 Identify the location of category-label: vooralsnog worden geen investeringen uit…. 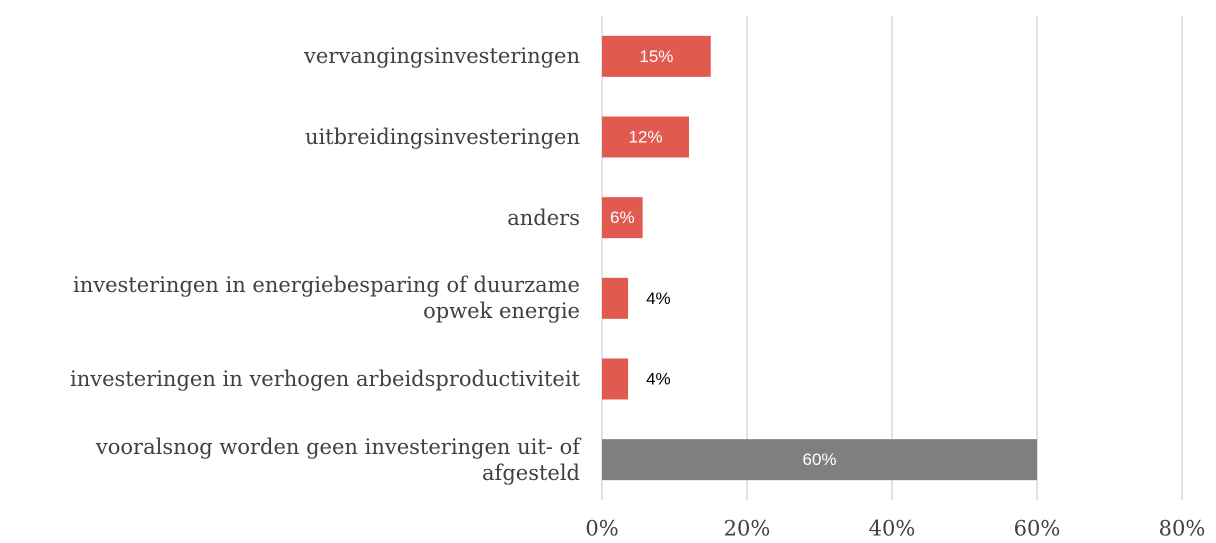
(337, 459).